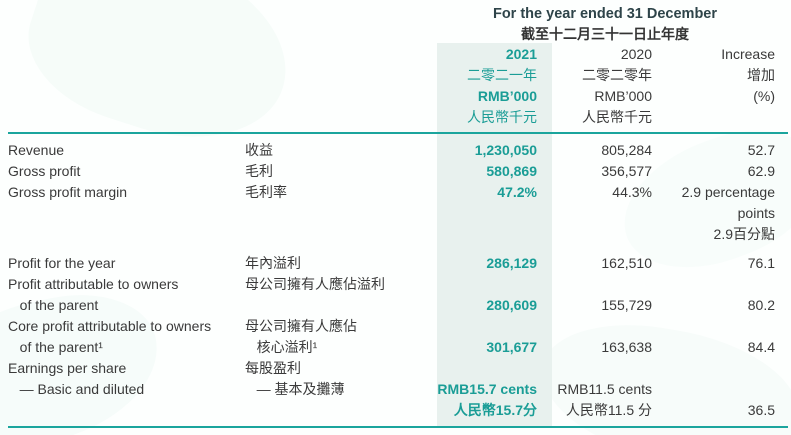  I want to click on cell-inc: 80.2, so click(724, 295).